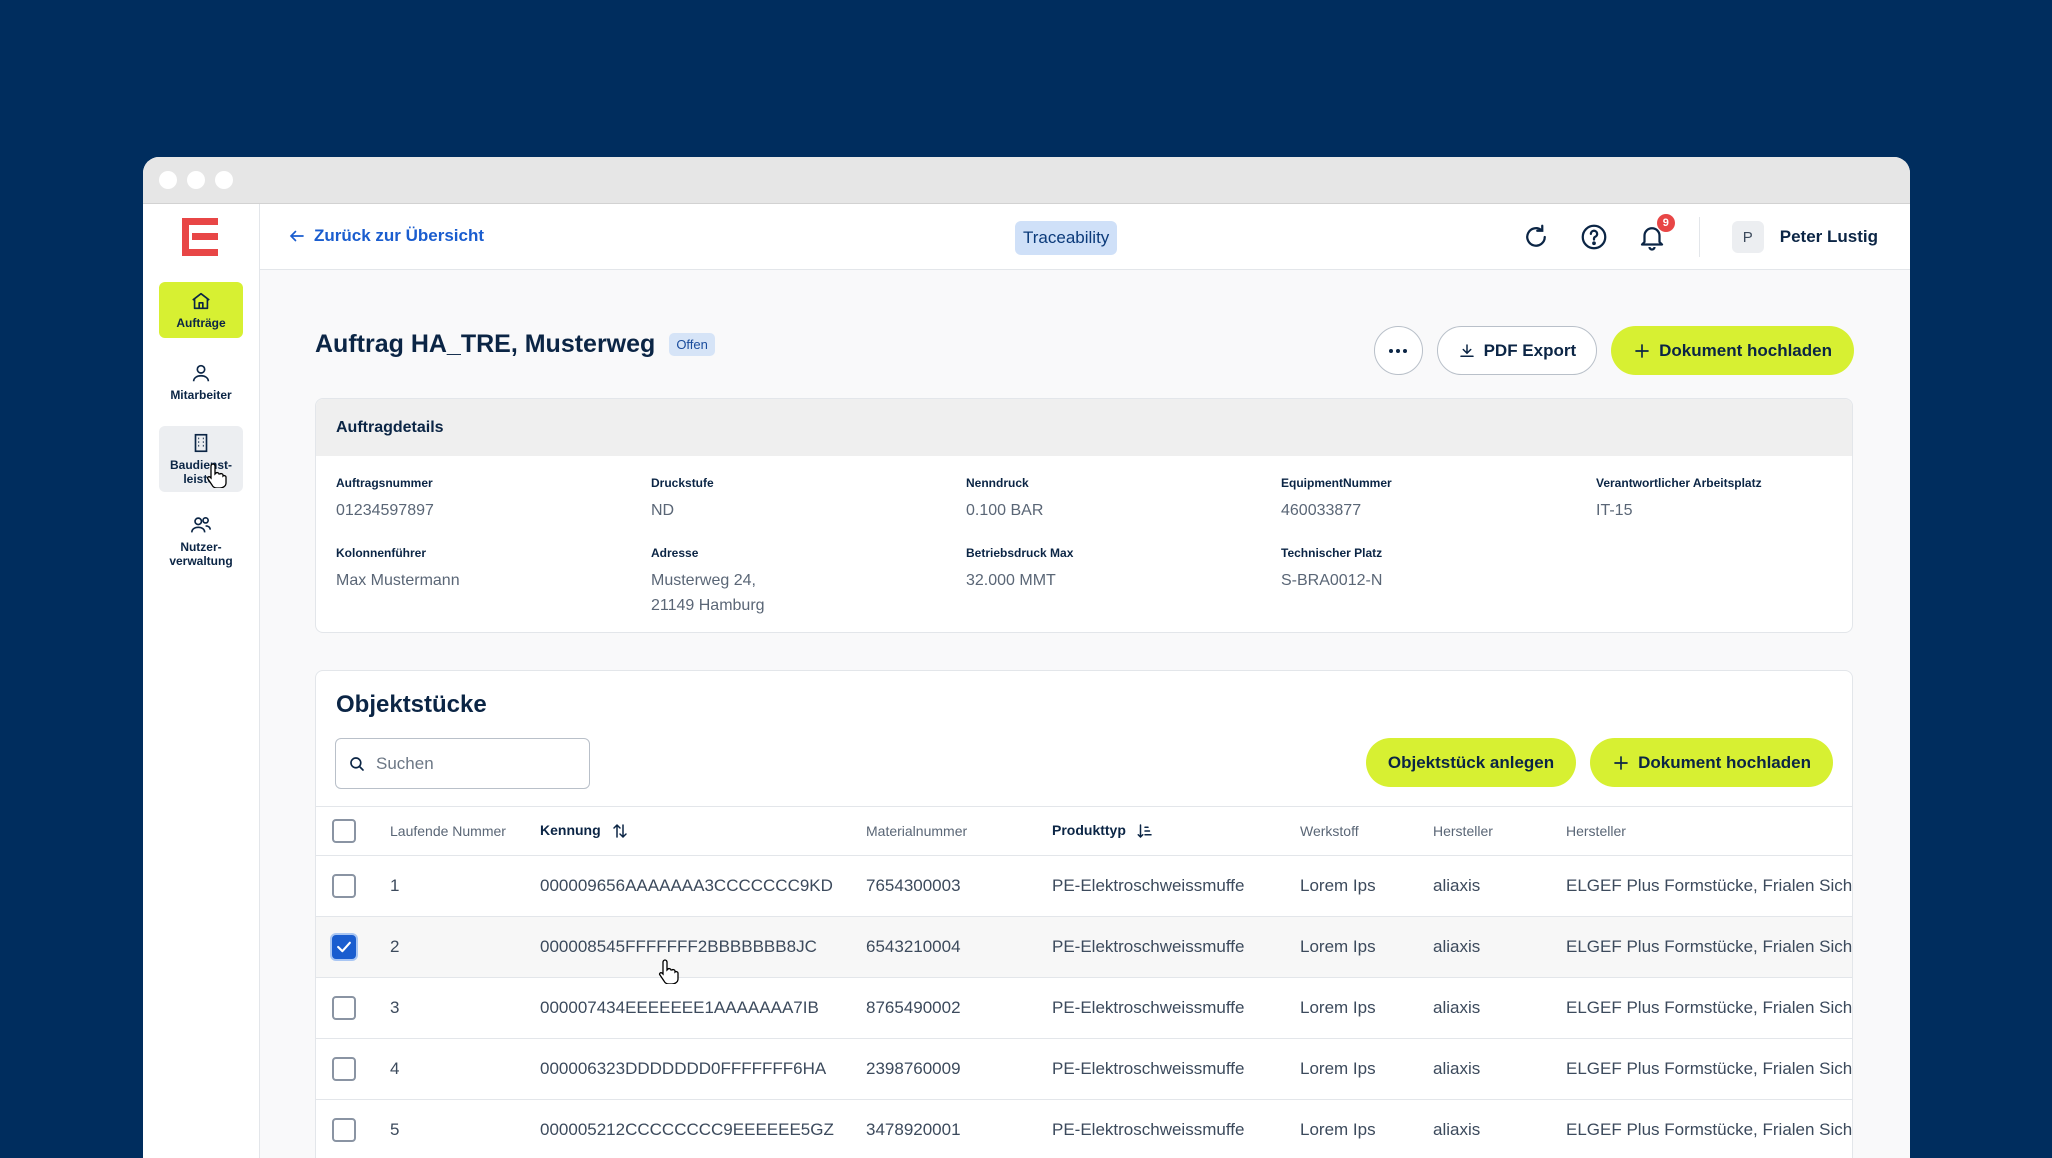 The height and width of the screenshot is (1158, 2052). Describe the element at coordinates (1709, 831) in the screenshot. I see `column-header-hersteller-2: Hersteller` at that location.